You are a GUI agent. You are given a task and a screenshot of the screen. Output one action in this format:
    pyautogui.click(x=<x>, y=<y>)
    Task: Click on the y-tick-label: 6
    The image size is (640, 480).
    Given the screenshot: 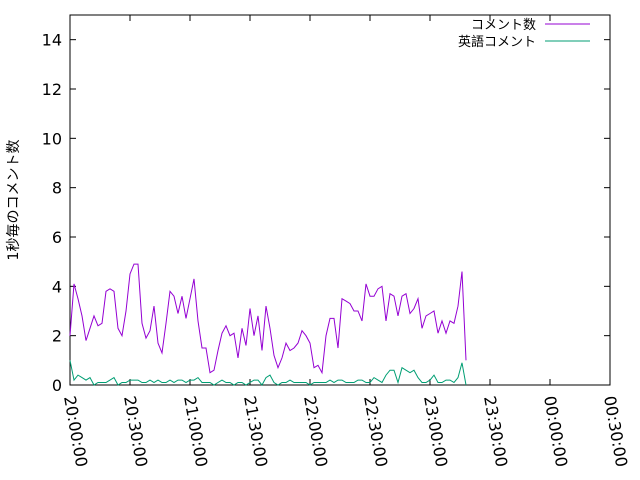 What is the action you would take?
    pyautogui.click(x=57, y=237)
    